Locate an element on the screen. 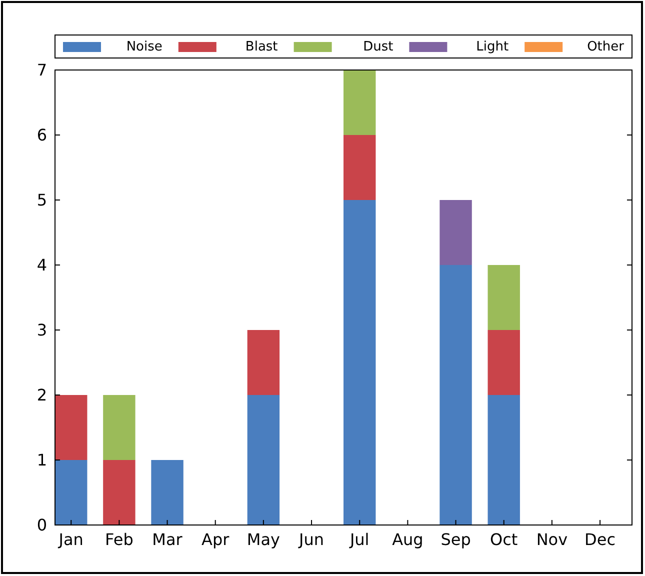 Image resolution: width=645 pixels, height=576 pixels. legend-label: Blast is located at coordinates (261, 47).